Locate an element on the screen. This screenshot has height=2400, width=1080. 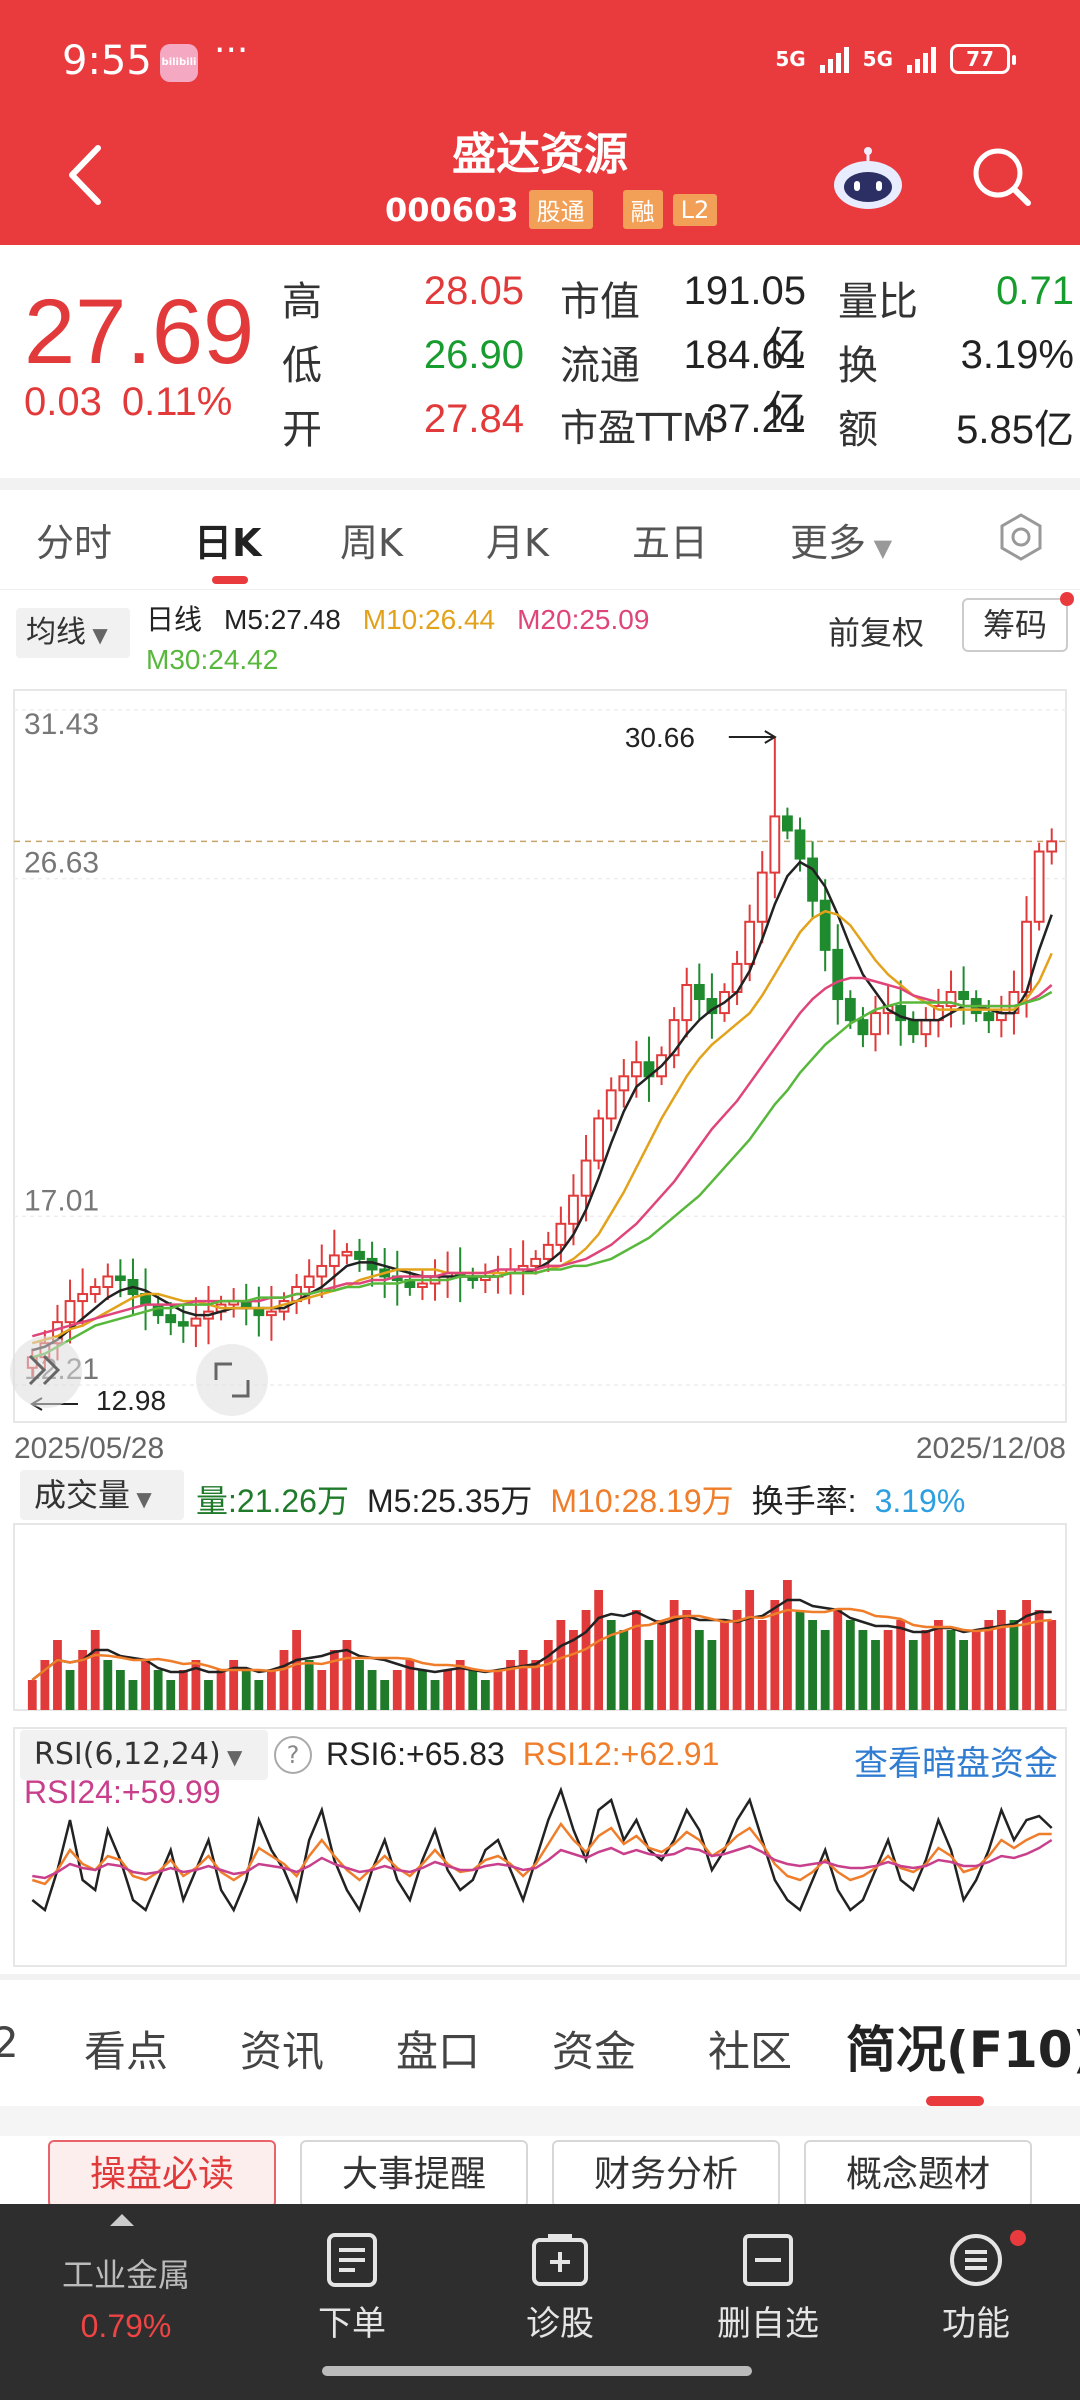
help-icon: ? is located at coordinates (293, 1755).